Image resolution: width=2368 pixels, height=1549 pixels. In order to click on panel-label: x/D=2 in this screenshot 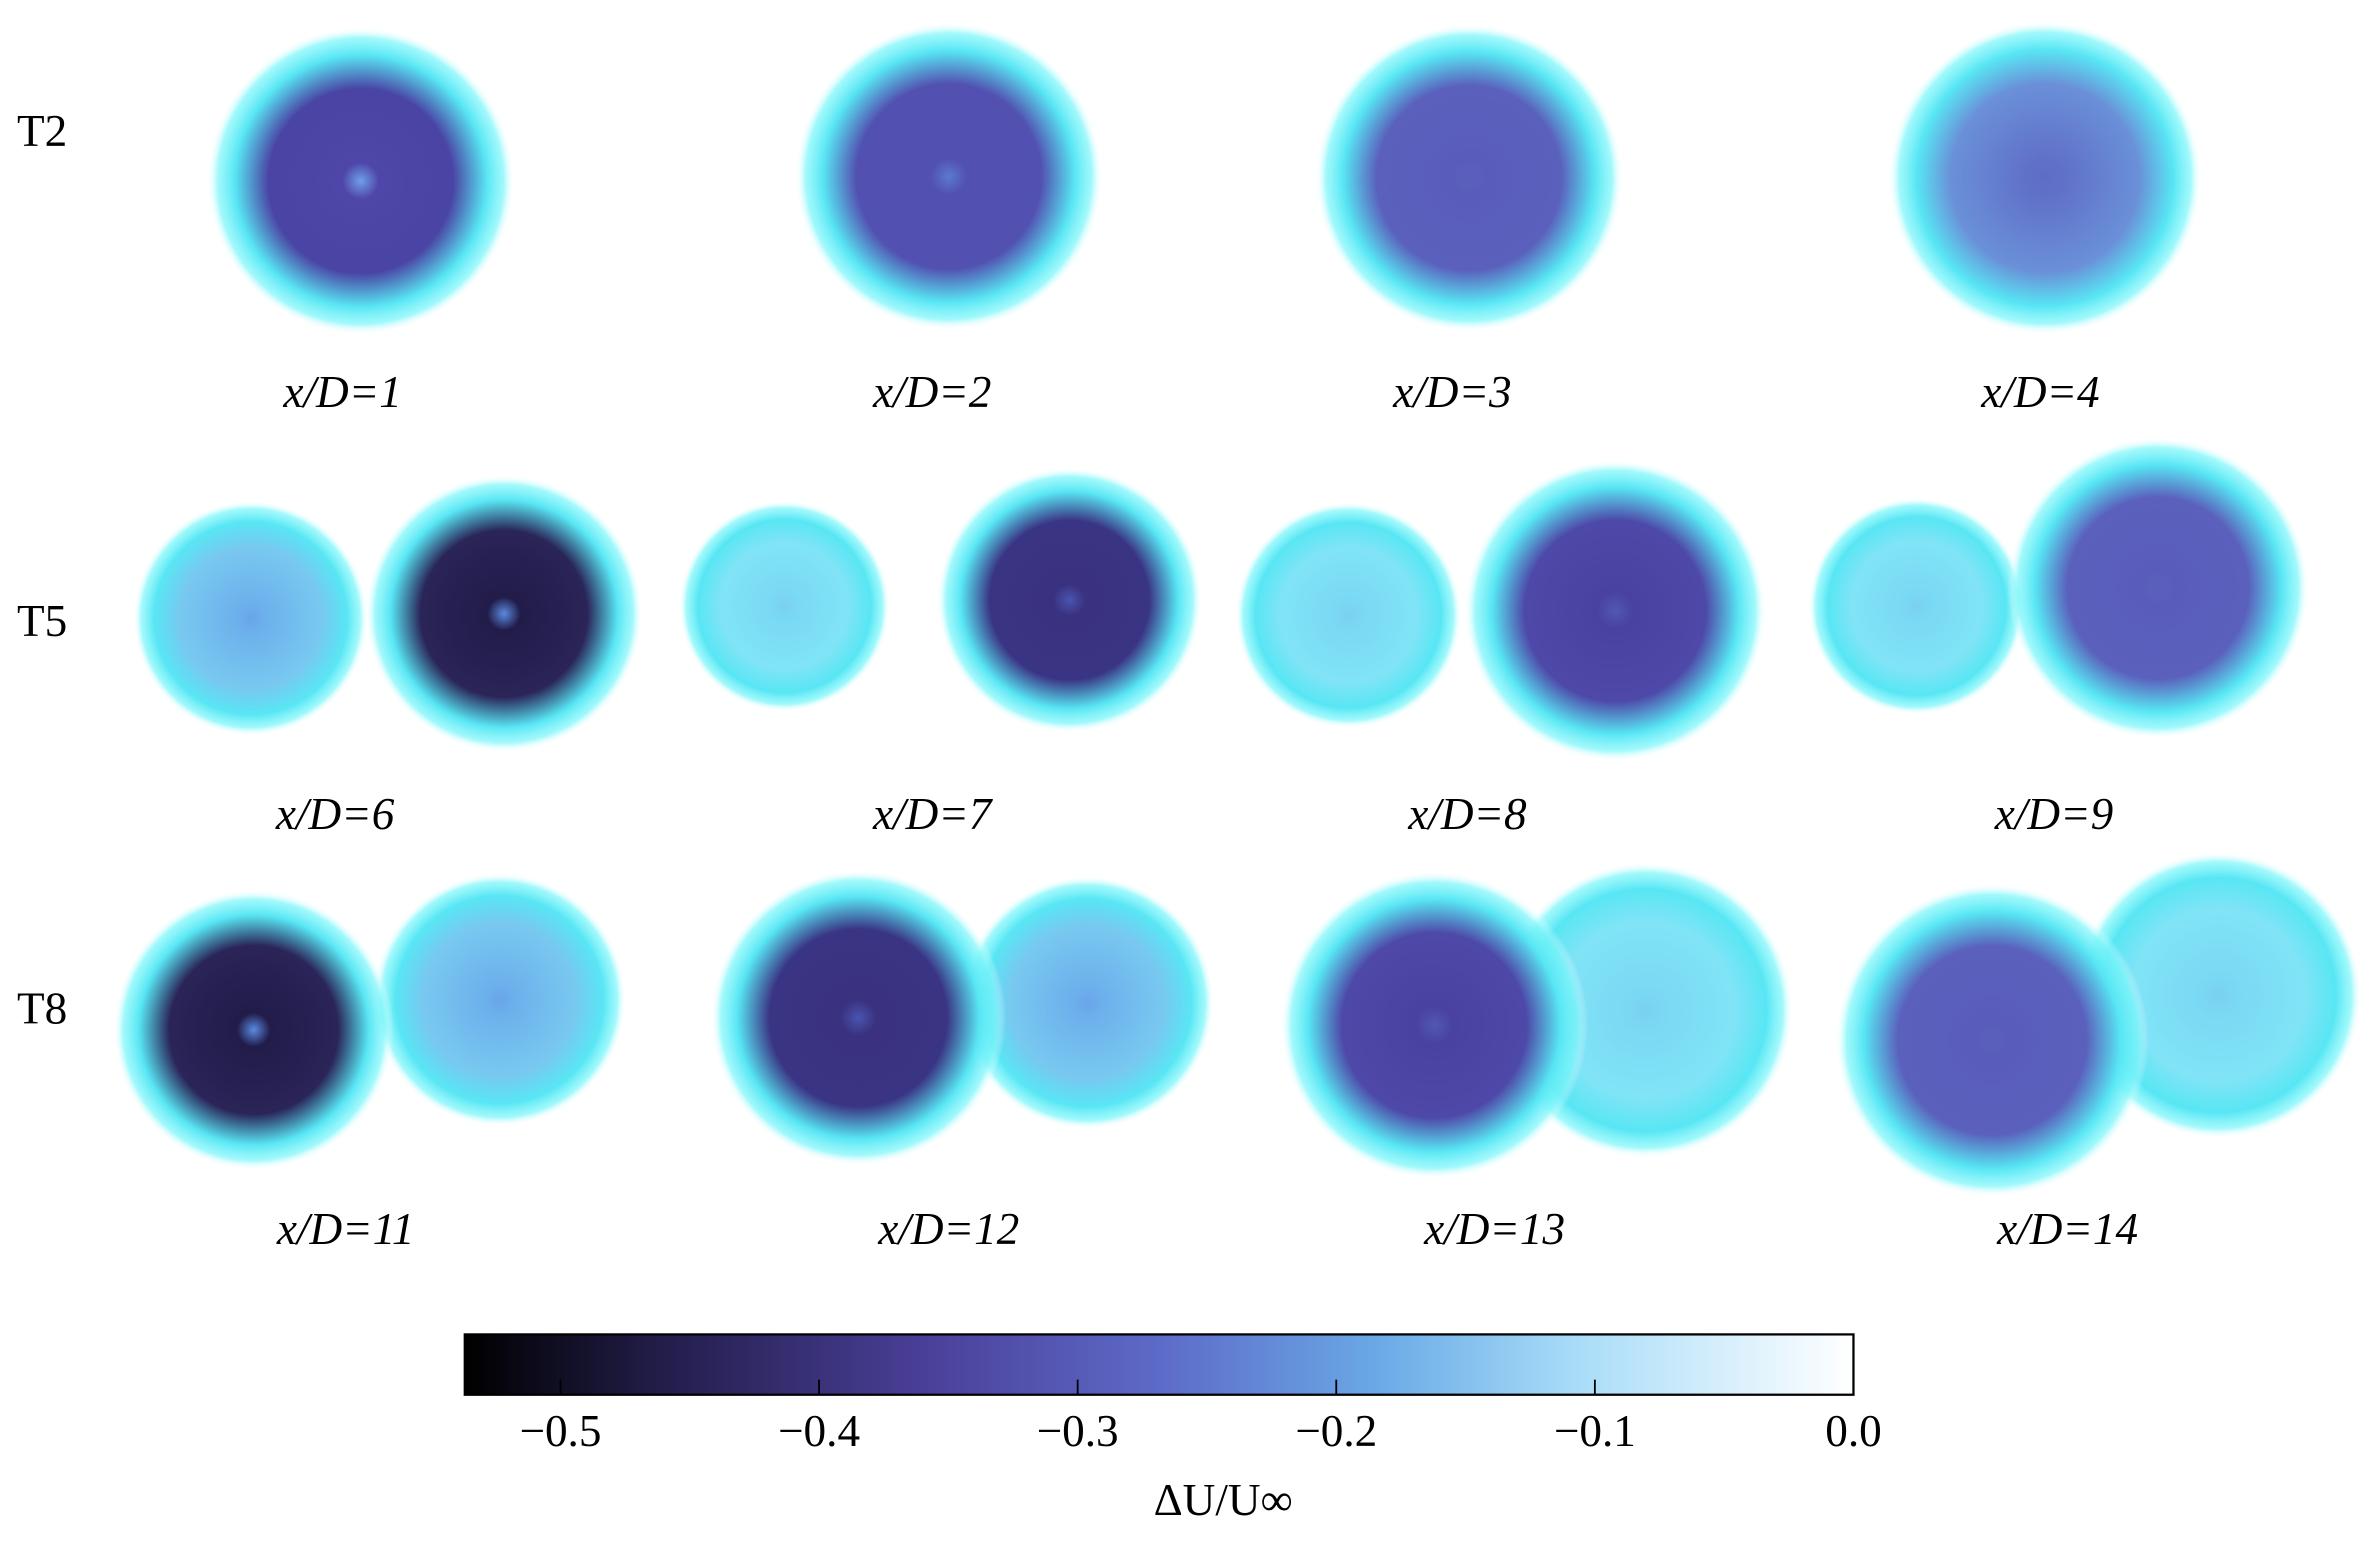, I will do `click(931, 392)`.